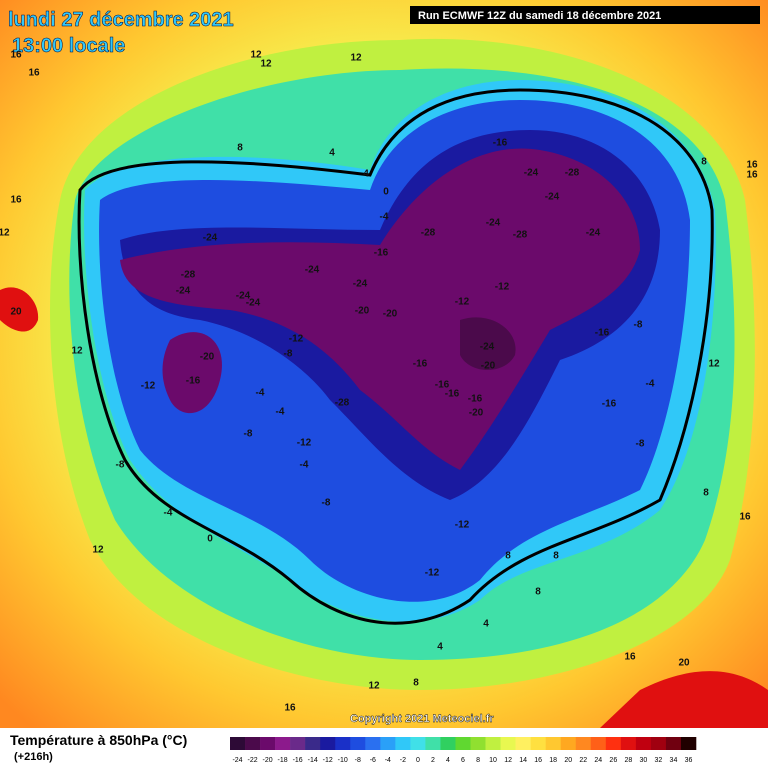 The width and height of the screenshot is (768, 773). I want to click on date-title: lundi 27 décembre 2021, so click(121, 20).